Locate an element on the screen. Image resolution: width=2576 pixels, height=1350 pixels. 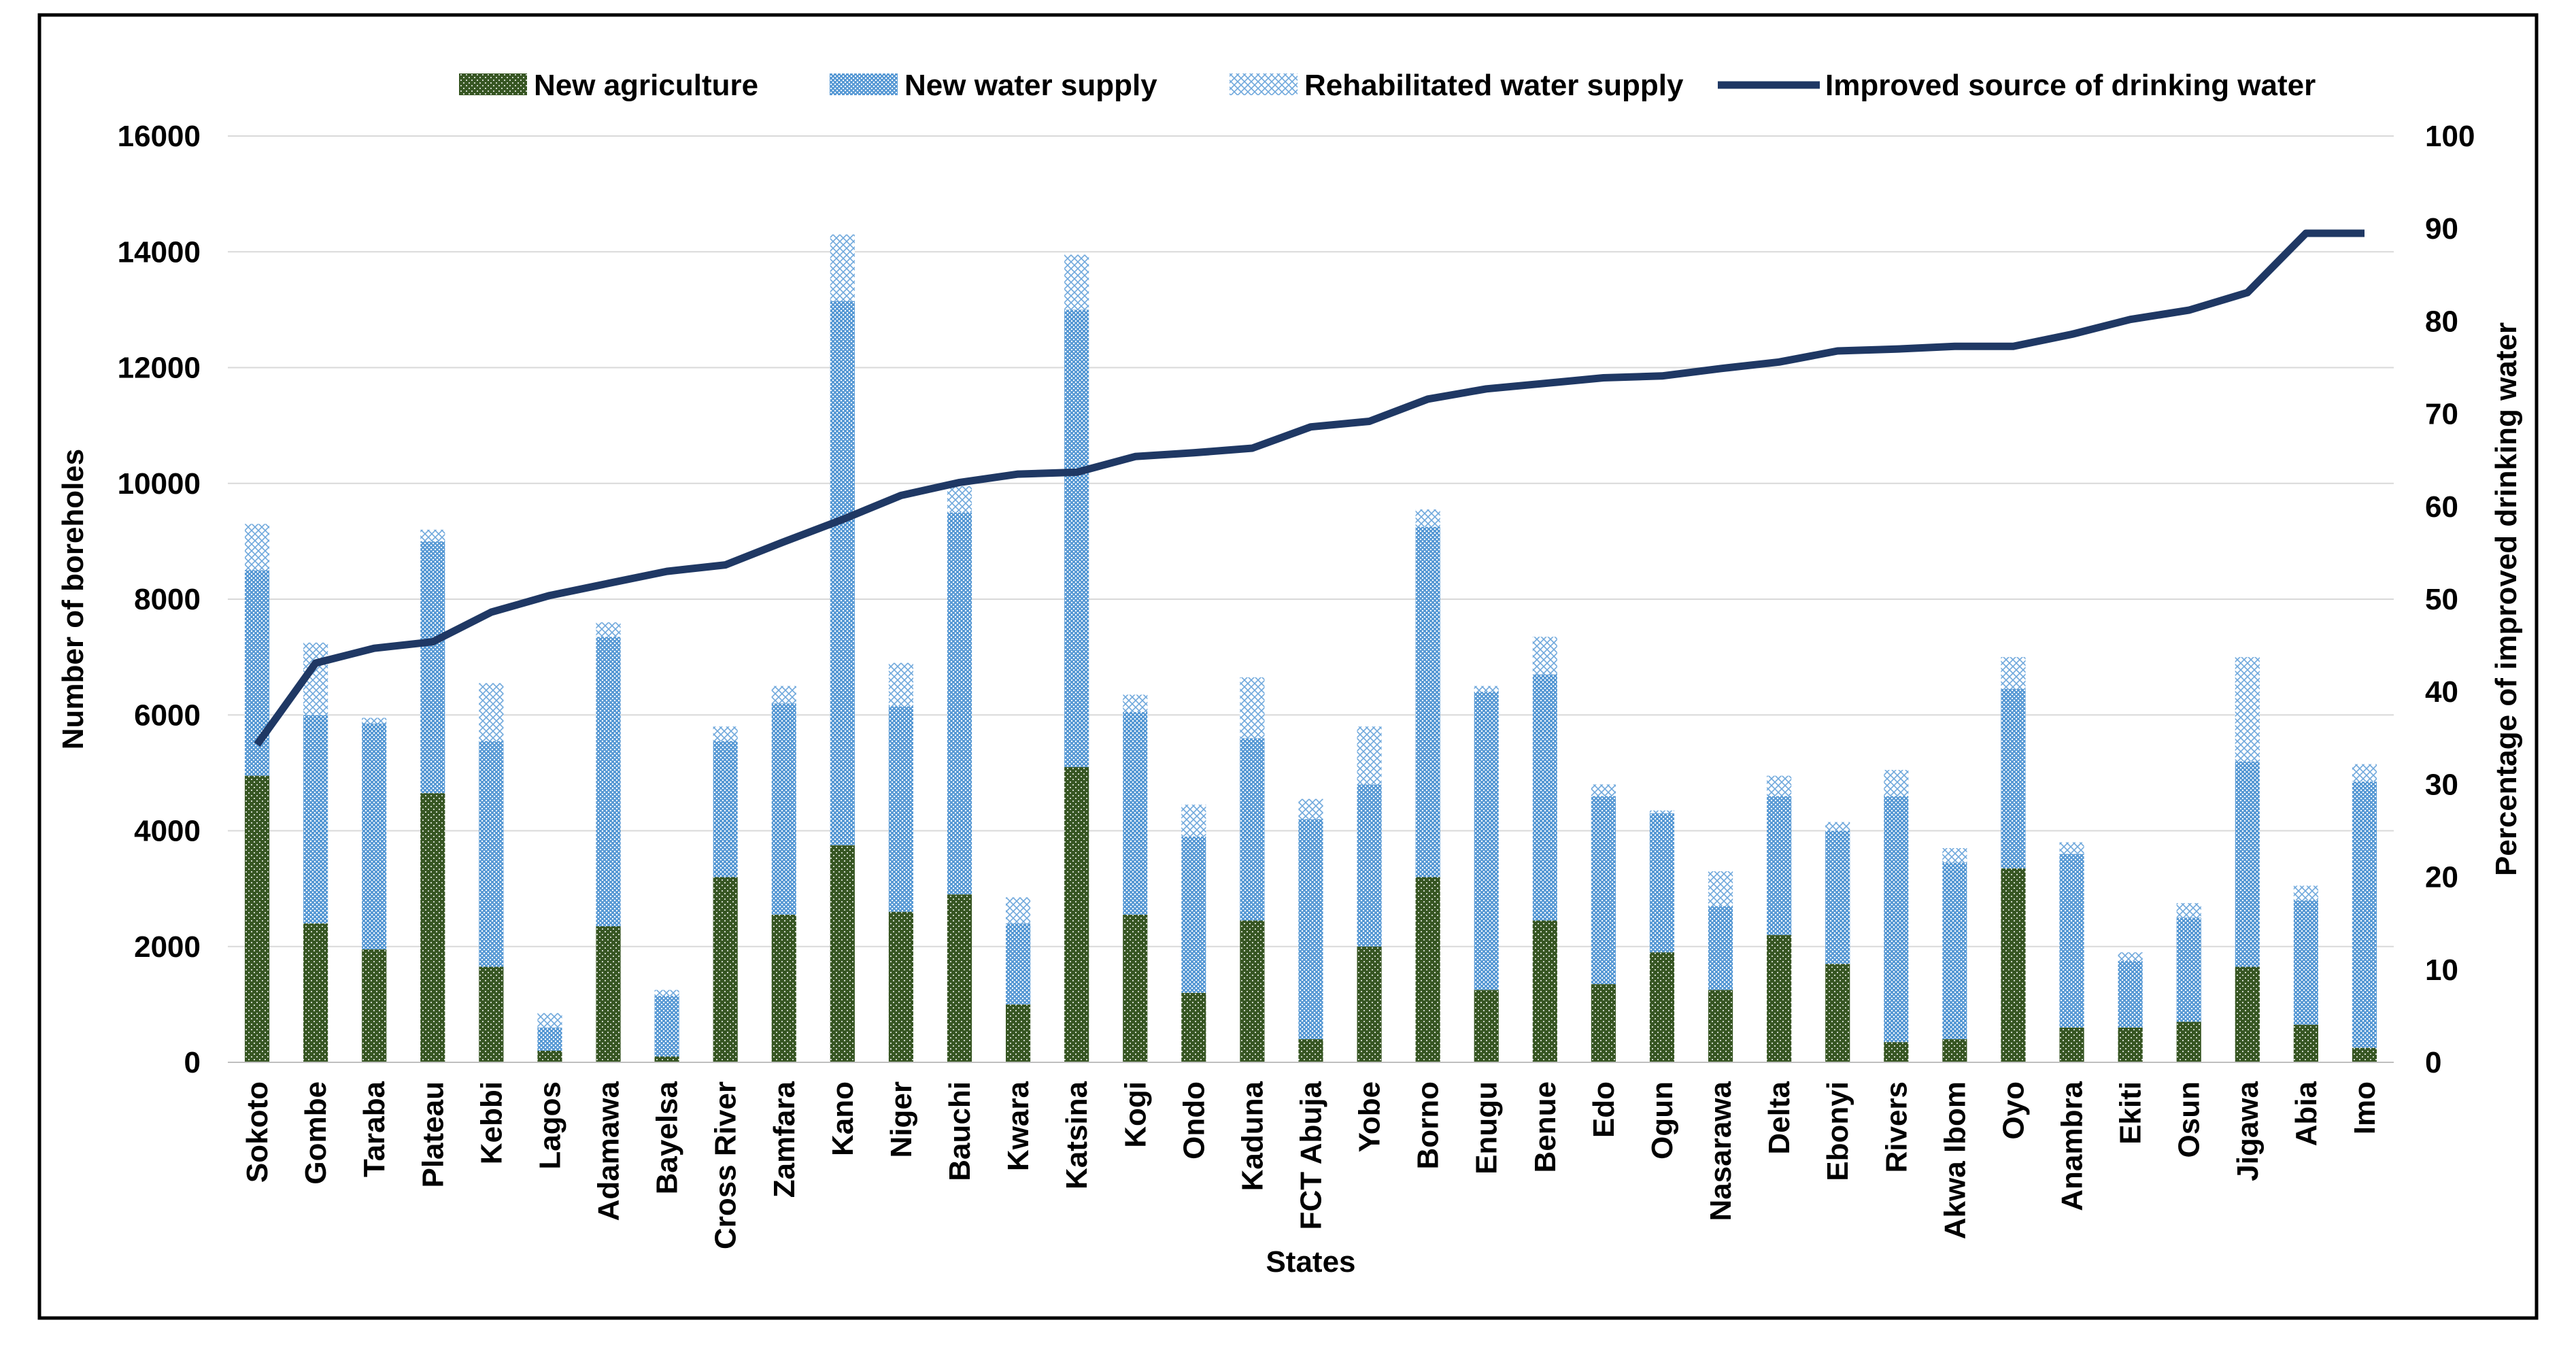
y2-tick-label: 40 is located at coordinates (2441, 692).